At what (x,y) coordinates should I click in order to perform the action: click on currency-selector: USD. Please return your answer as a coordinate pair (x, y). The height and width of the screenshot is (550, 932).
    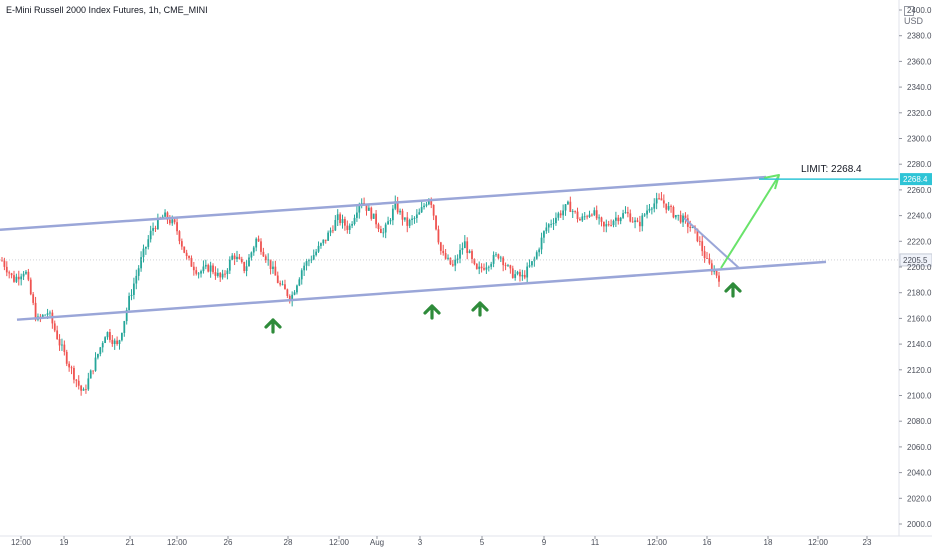
    Looking at the image, I should click on (918, 15).